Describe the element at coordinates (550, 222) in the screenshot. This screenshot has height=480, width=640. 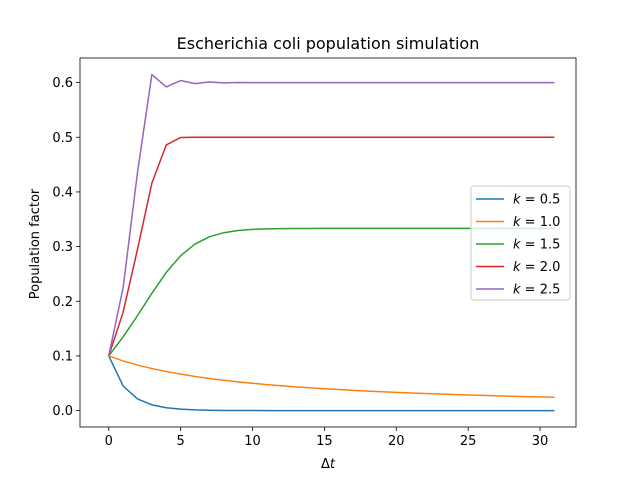
I see `legend-value: 1.0` at that location.